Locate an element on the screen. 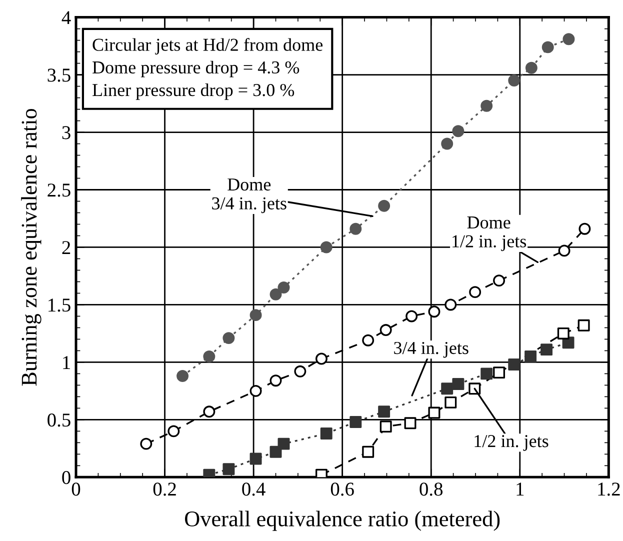 Image resolution: width=623 pixels, height=541 pixels. y-tick-label: 3.5 is located at coordinates (59, 75).